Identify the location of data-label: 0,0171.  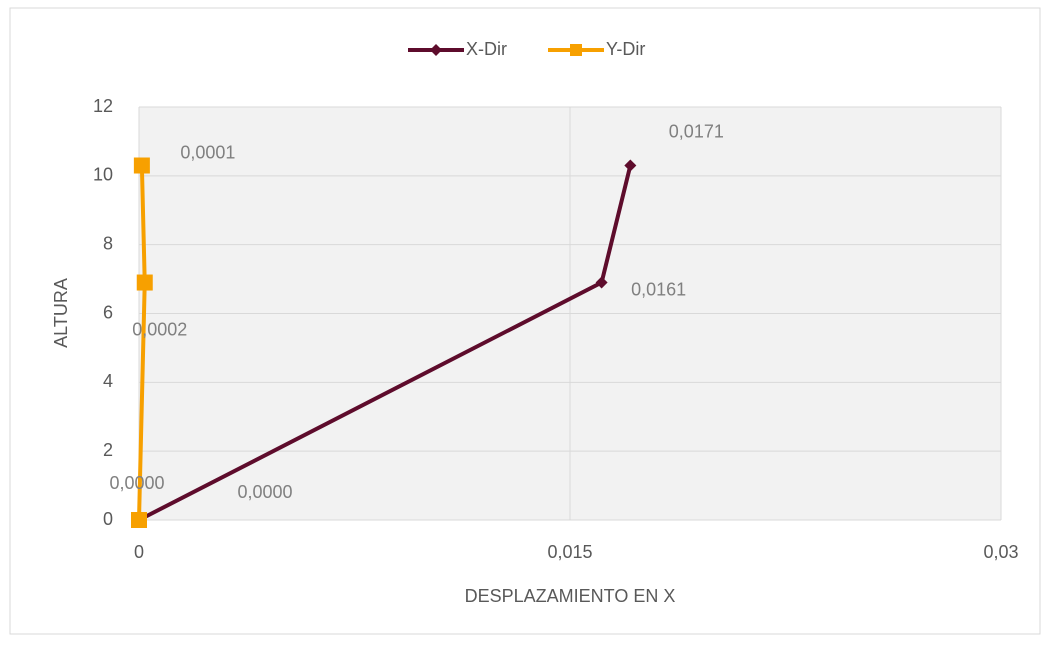
(696, 131).